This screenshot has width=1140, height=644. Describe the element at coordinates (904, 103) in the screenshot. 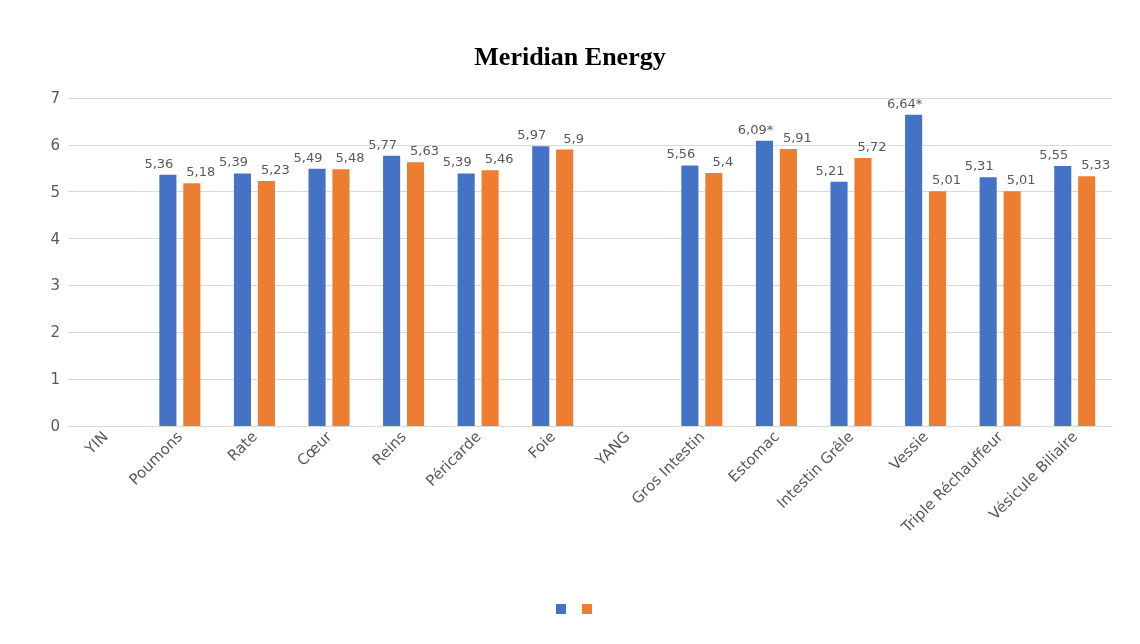

I see `data-label: 6,64*` at that location.